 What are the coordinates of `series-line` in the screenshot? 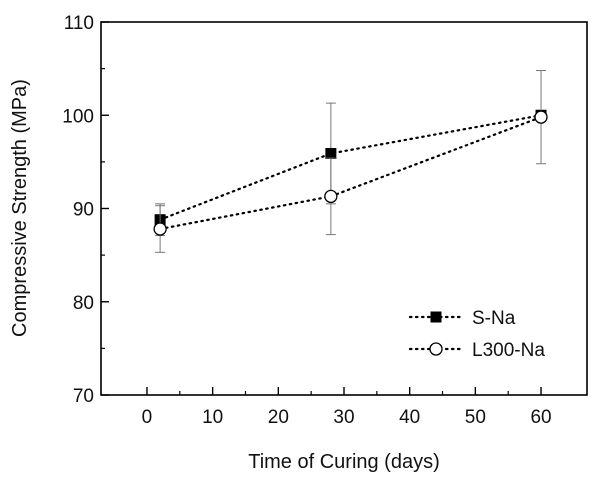 It's located at (351, 167).